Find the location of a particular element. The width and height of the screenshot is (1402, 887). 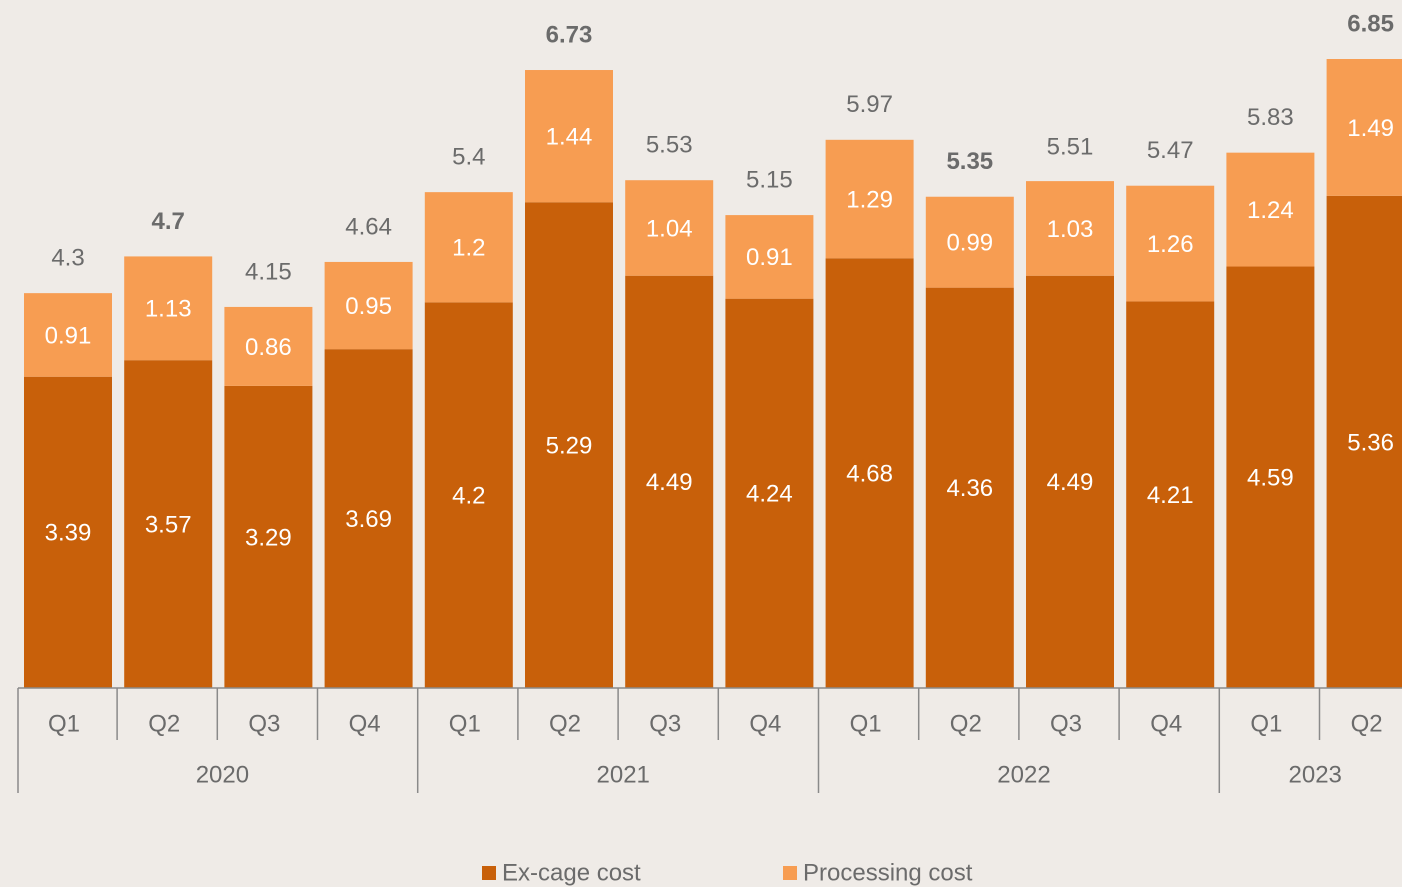

value-label: 0.95 is located at coordinates (368, 306).